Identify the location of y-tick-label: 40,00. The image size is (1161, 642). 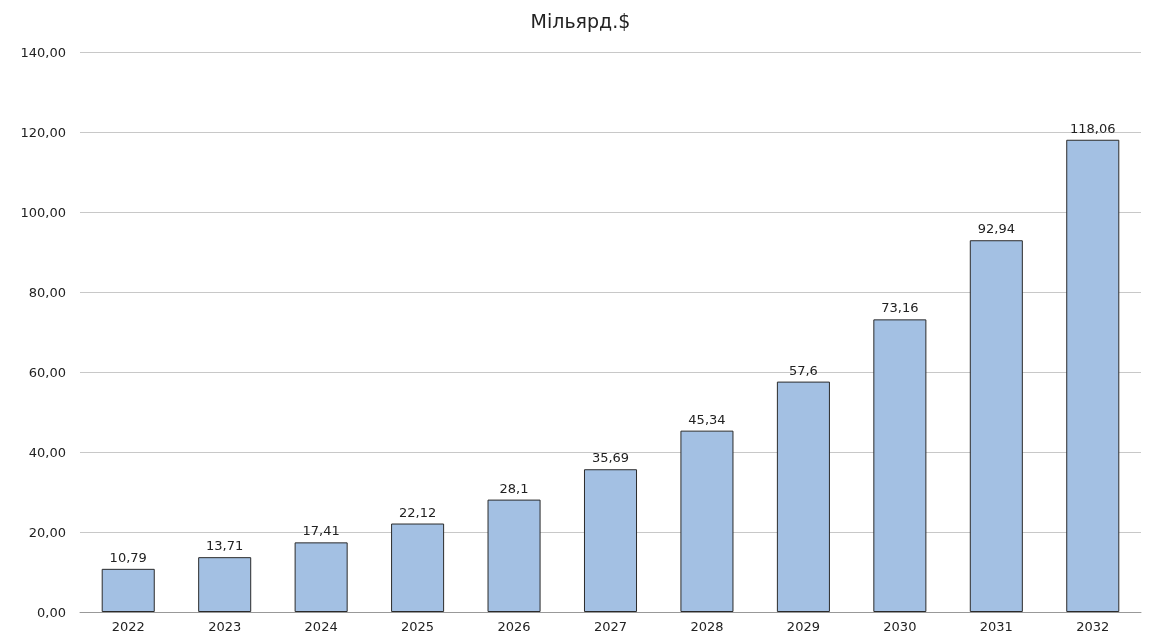
(47, 452).